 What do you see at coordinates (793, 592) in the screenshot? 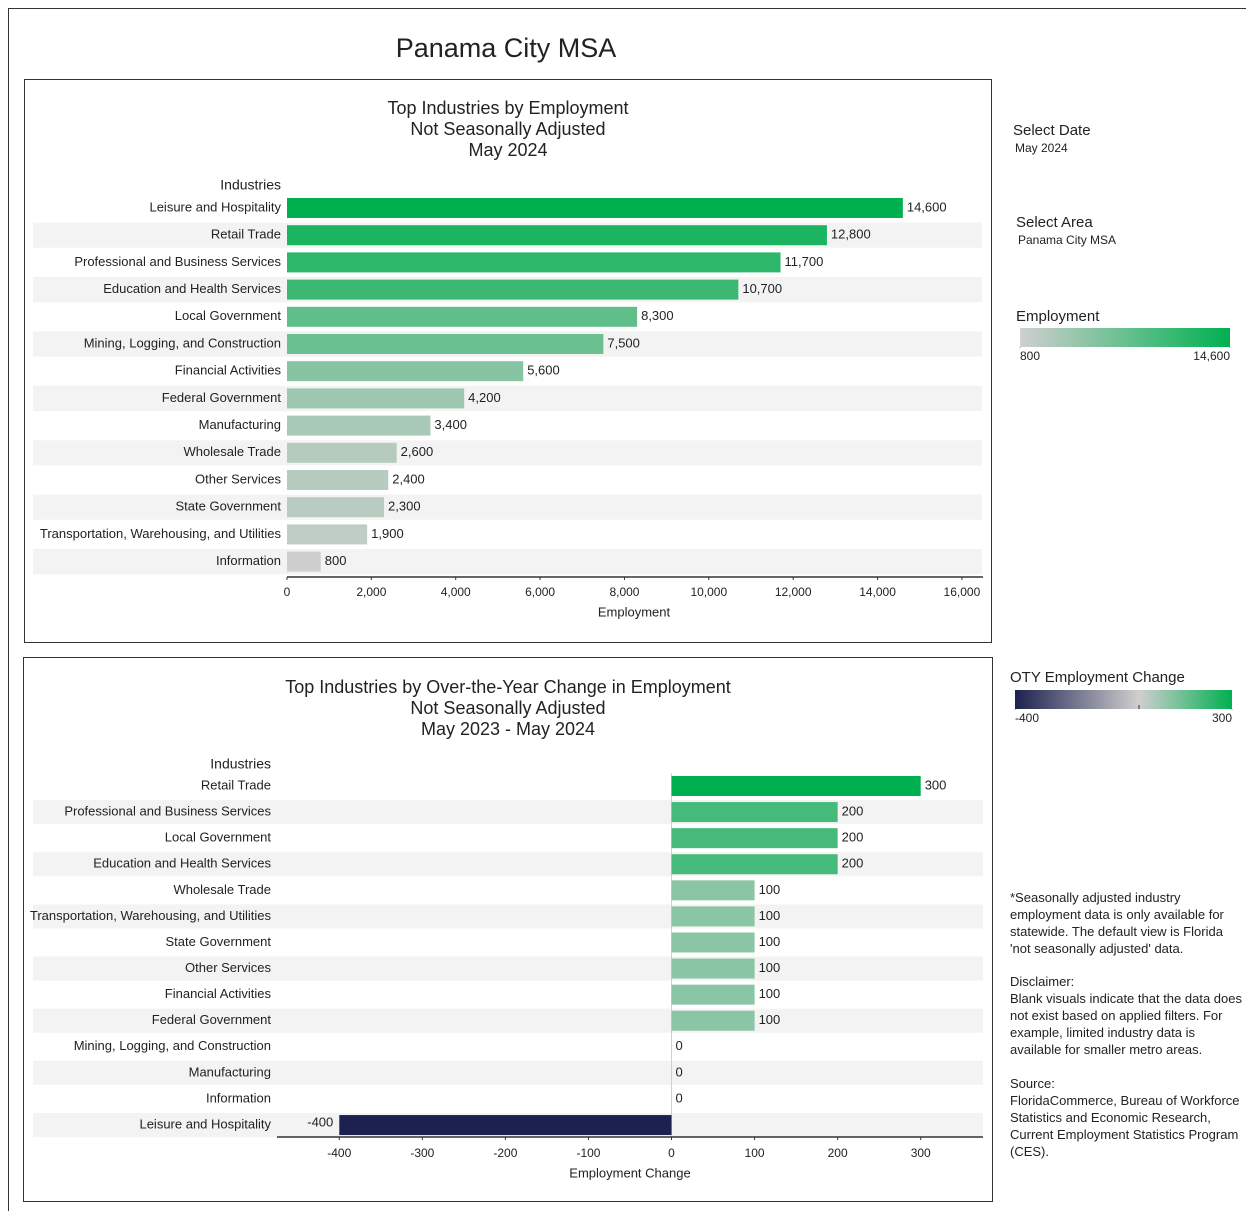
I see `x-tick-label: 12,000` at bounding box center [793, 592].